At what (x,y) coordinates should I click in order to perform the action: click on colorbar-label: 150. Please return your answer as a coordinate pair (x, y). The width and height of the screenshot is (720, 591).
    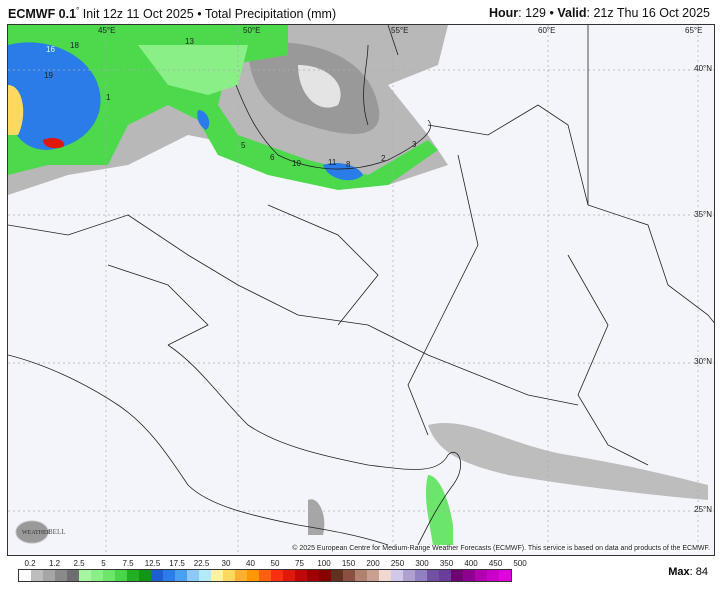
    Looking at the image, I should click on (348, 563).